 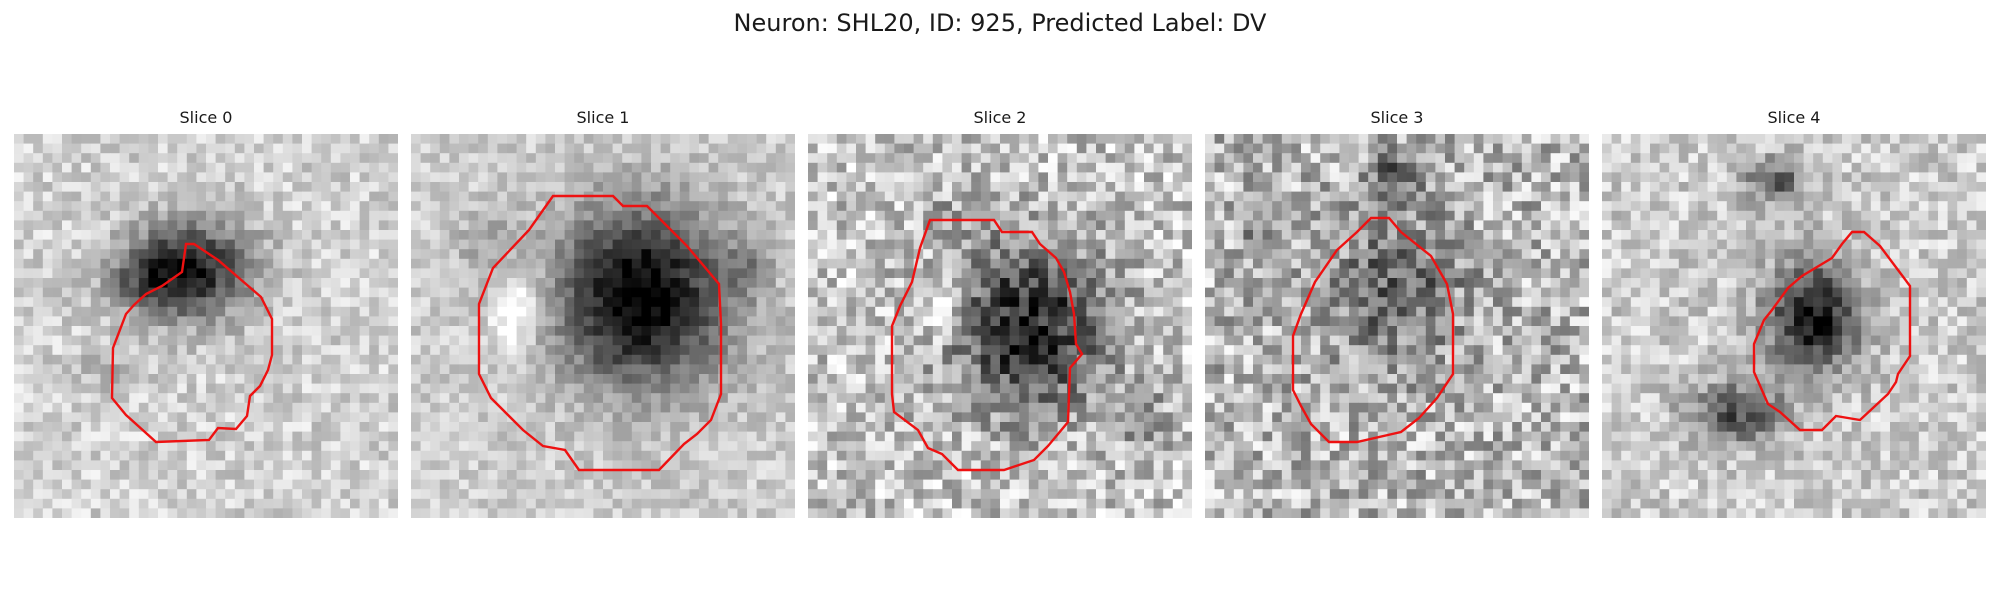 What do you see at coordinates (1000, 117) in the screenshot?
I see `slice-title-2: Slice 2` at bounding box center [1000, 117].